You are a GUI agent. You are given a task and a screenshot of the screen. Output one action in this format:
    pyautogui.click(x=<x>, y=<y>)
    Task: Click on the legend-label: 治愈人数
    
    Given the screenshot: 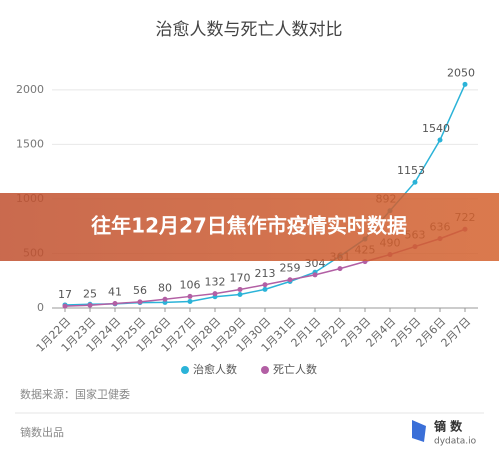 What is the action you would take?
    pyautogui.click(x=215, y=369)
    